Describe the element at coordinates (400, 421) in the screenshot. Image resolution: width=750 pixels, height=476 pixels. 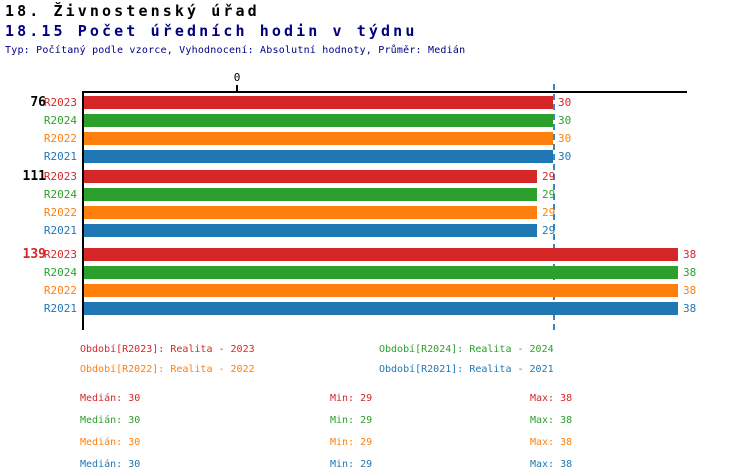
I see `stat-row-r2024: Medián: 30 Min: 29 Max: 38` at that location.